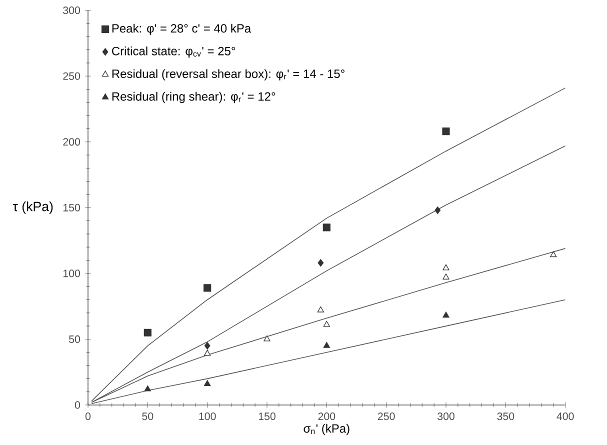 This screenshot has width=607, height=445. I want to click on x-tick-label: 200, so click(327, 416).